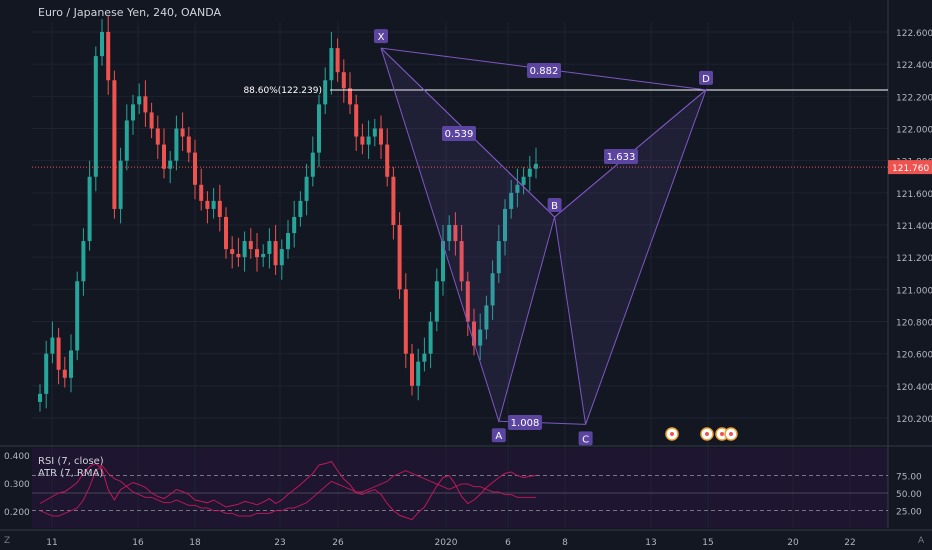  What do you see at coordinates (585, 439) in the screenshot?
I see `pattern-point-label: C` at bounding box center [585, 439].